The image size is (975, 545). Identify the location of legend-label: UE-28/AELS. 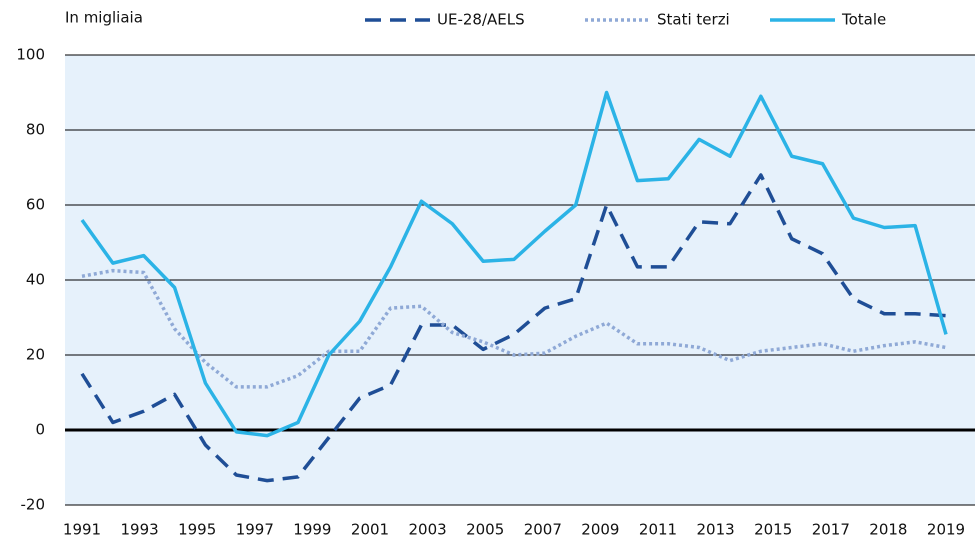
(481, 20).